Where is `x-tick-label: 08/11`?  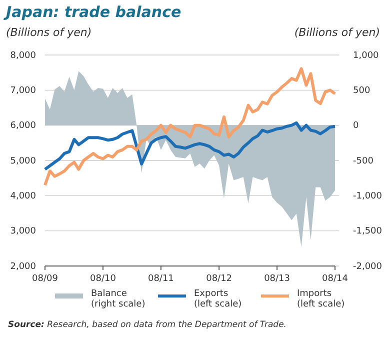
x-tick-label: 08/11 is located at coordinates (161, 279).